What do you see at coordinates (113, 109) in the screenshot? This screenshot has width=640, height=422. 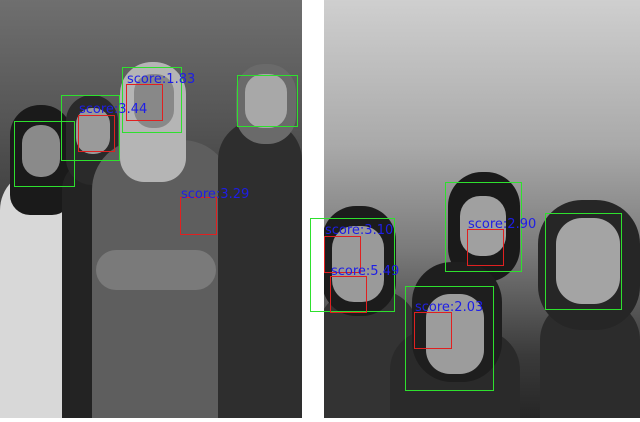 I see `score-label: score:3.44` at bounding box center [113, 109].